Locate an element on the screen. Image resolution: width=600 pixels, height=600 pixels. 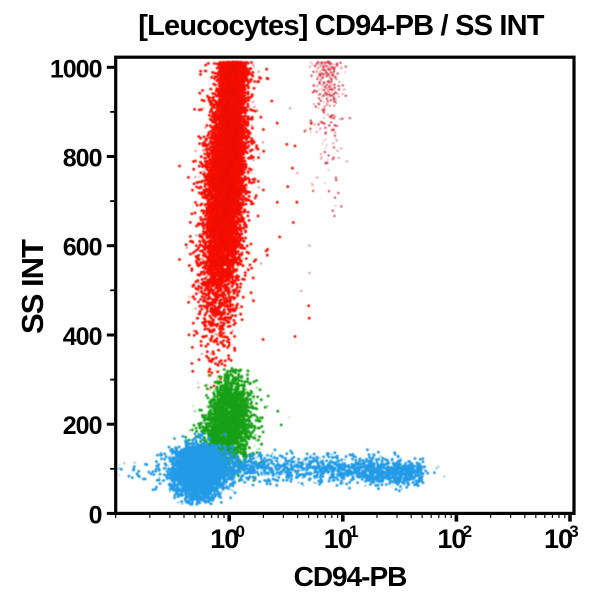
svg-text: 1 is located at coordinates (353, 531).